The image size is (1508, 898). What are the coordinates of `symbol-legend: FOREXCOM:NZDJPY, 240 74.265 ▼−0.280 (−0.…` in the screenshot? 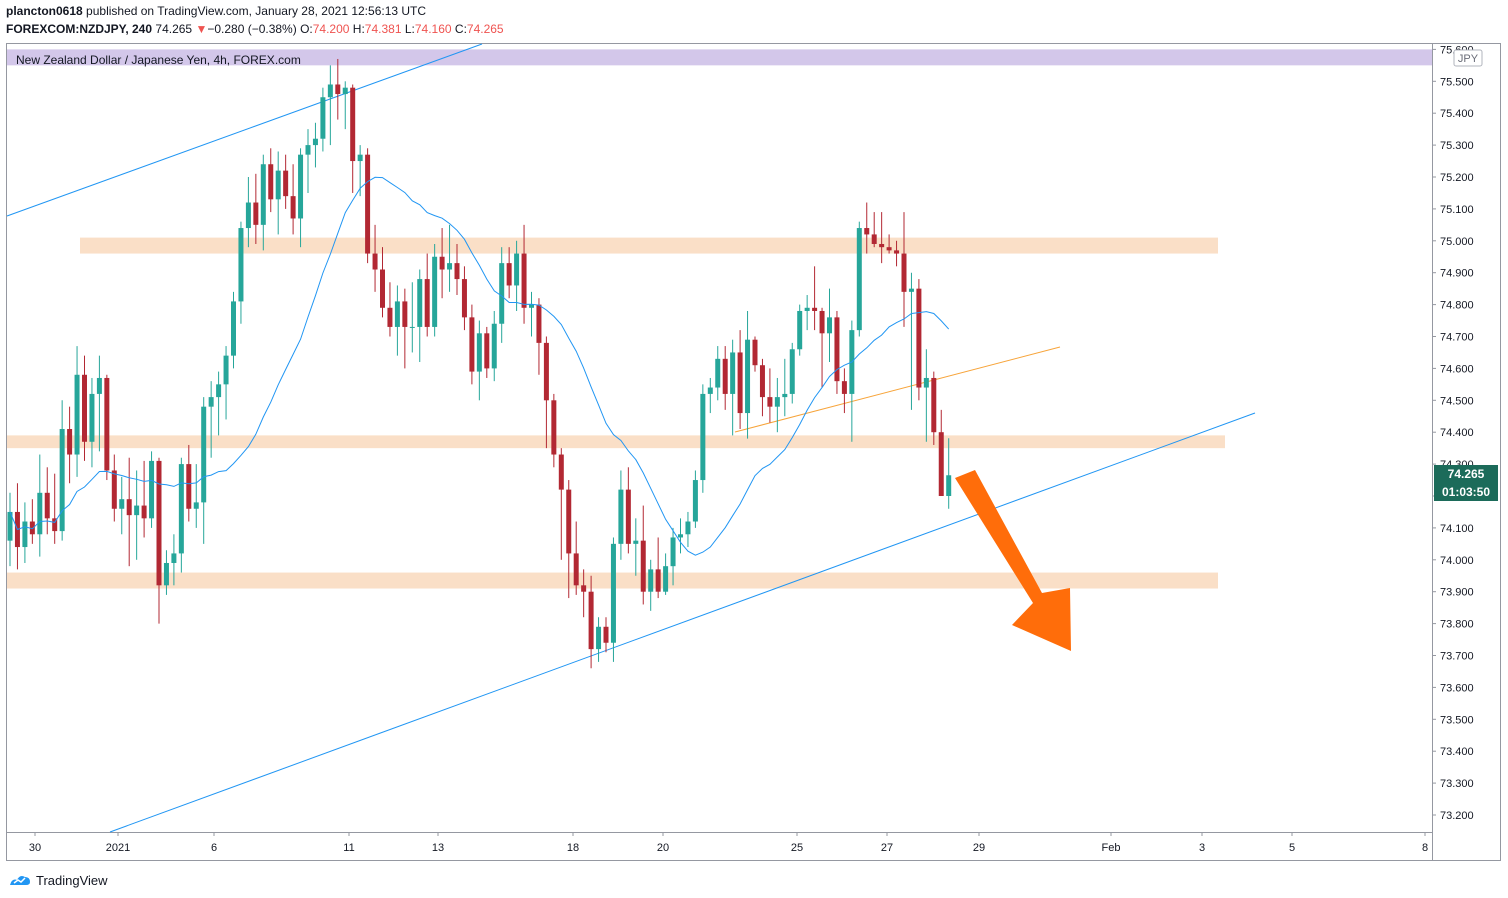 It's located at (255, 29).